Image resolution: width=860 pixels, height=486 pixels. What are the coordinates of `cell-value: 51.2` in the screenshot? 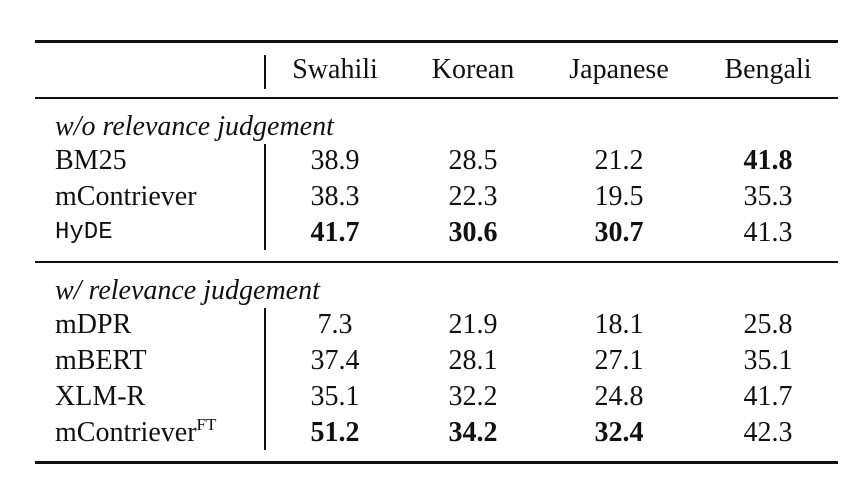 It's located at (335, 432).